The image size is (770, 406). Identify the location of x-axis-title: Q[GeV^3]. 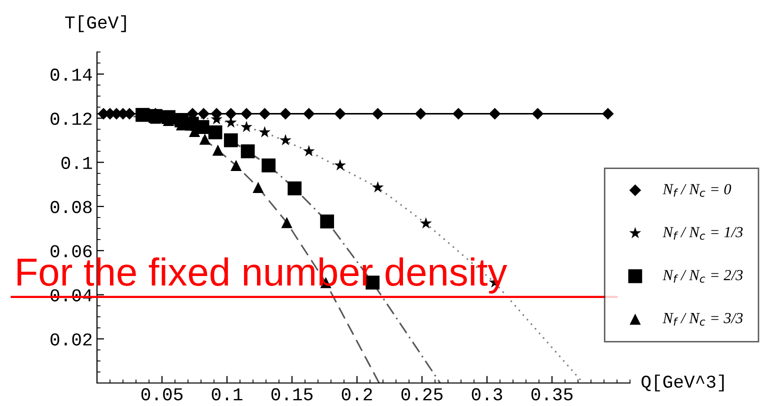
(683, 383).